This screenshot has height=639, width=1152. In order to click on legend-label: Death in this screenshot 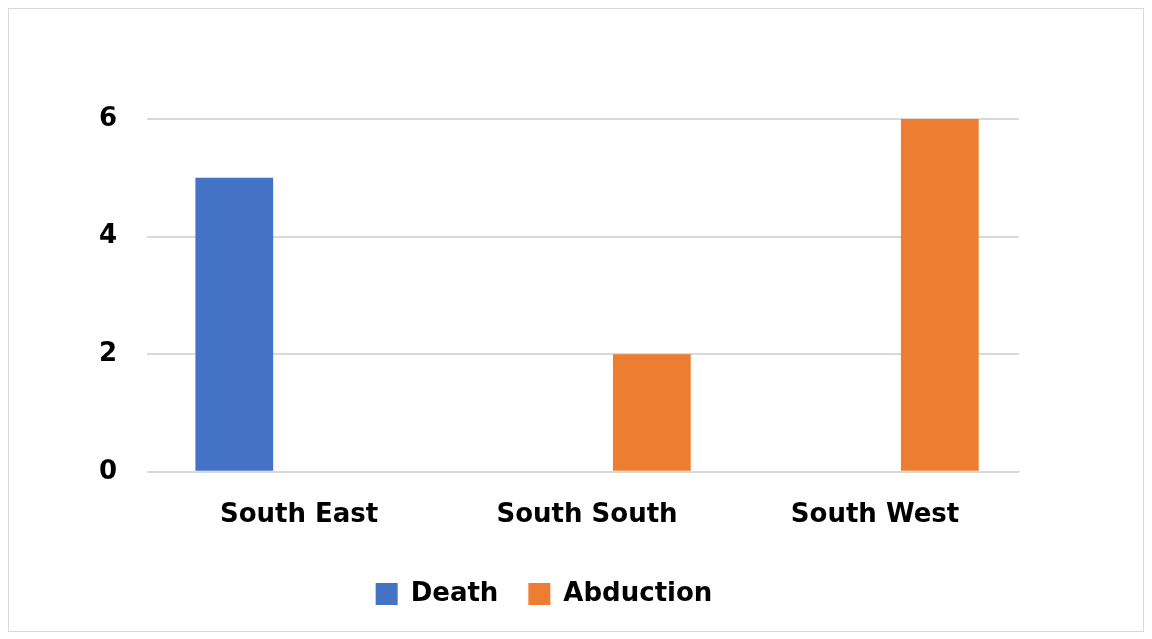, I will do `click(454, 591)`.